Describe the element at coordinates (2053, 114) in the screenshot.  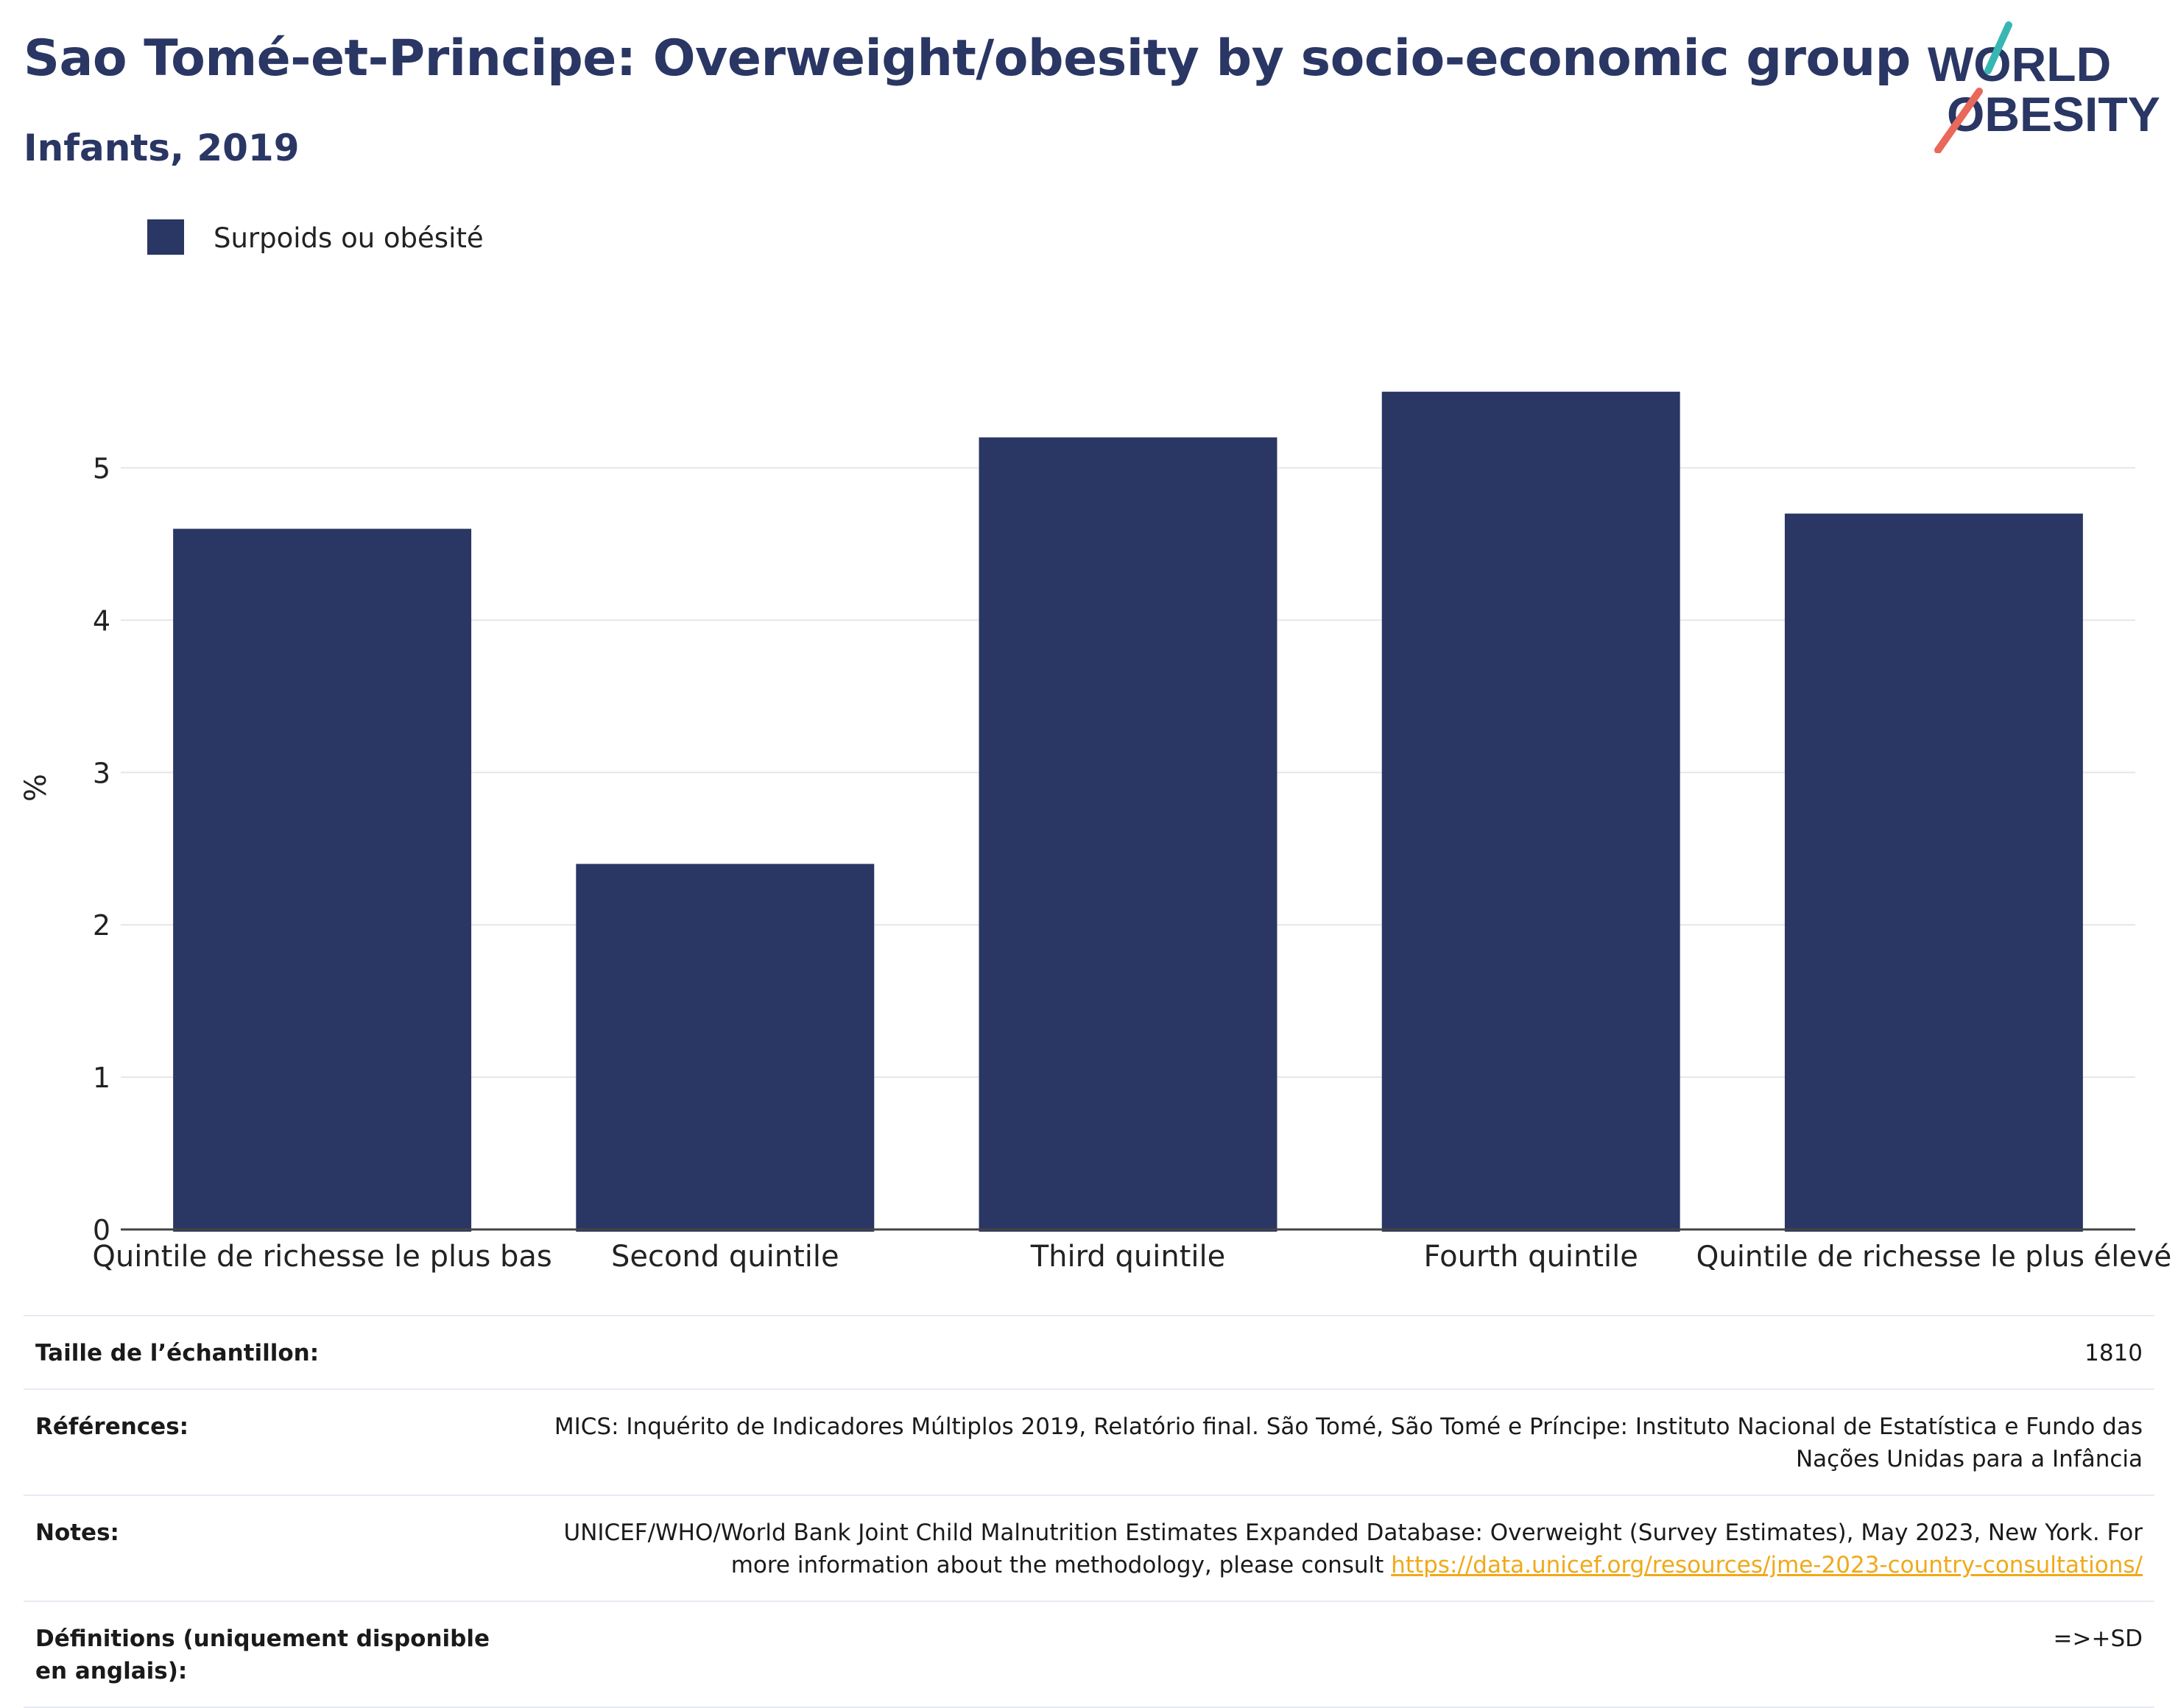
I see `logo-text-line2: OBESITY` at that location.